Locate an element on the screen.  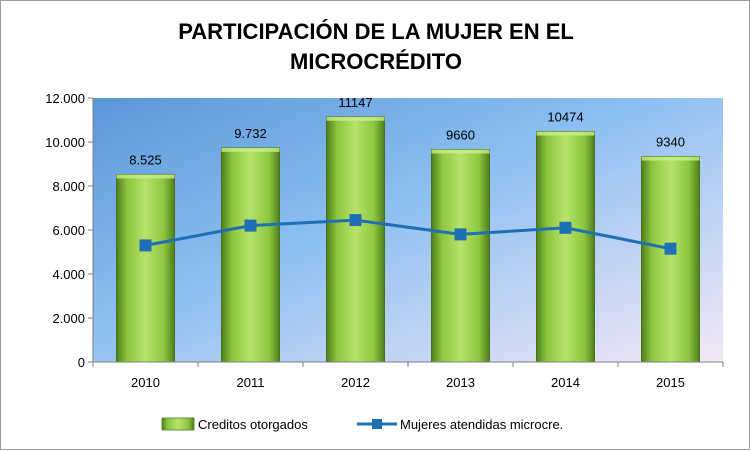
bar-data-label: 8.525 is located at coordinates (145, 159).